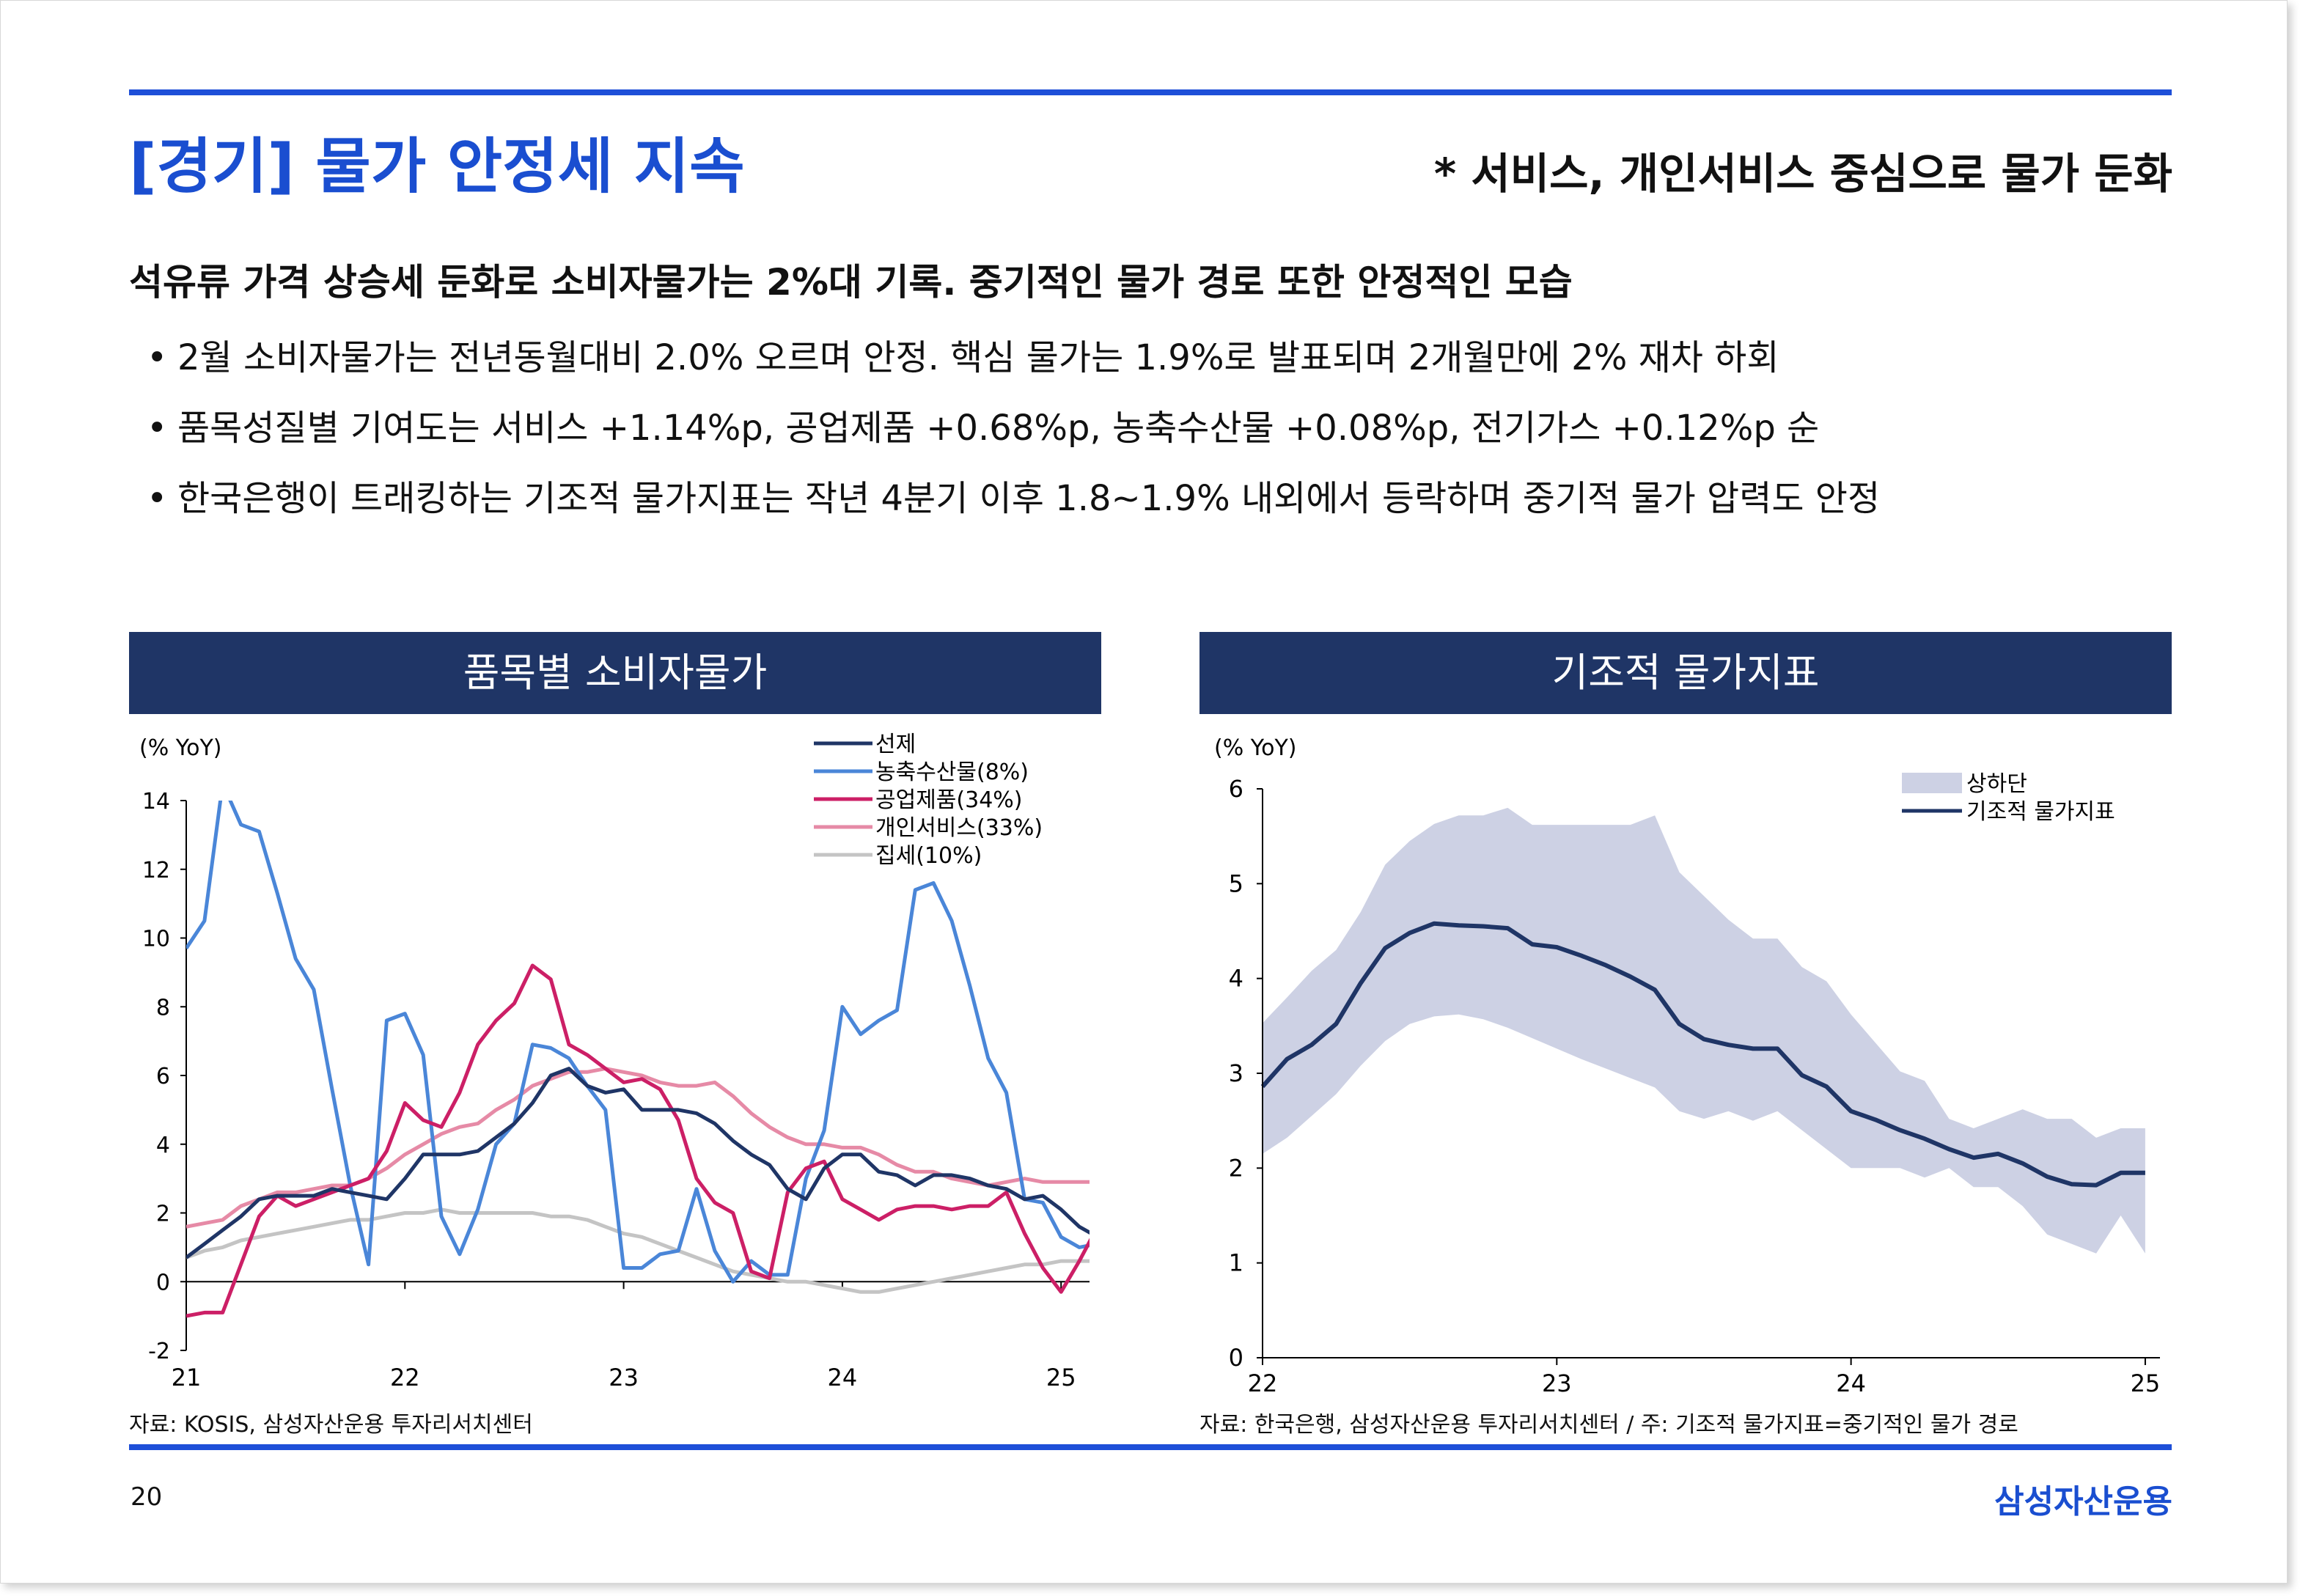  What do you see at coordinates (928, 856) in the screenshot?
I see `legend-label-4: 집세(10%)` at bounding box center [928, 856].